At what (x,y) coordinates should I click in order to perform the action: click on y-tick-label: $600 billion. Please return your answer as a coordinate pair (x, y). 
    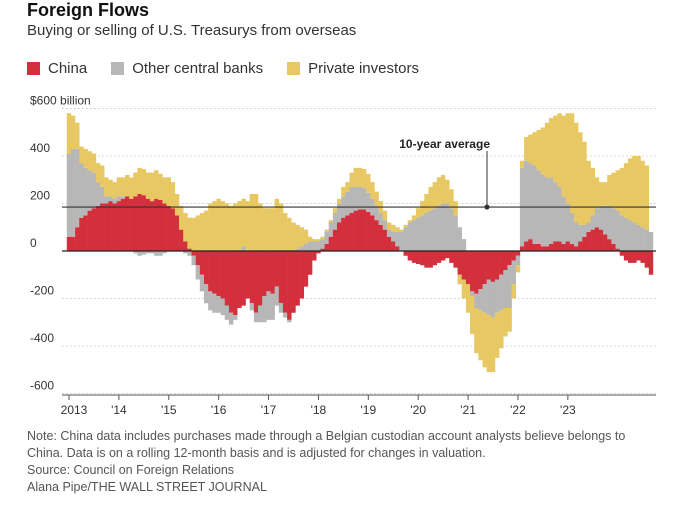
    Looking at the image, I should click on (60, 101).